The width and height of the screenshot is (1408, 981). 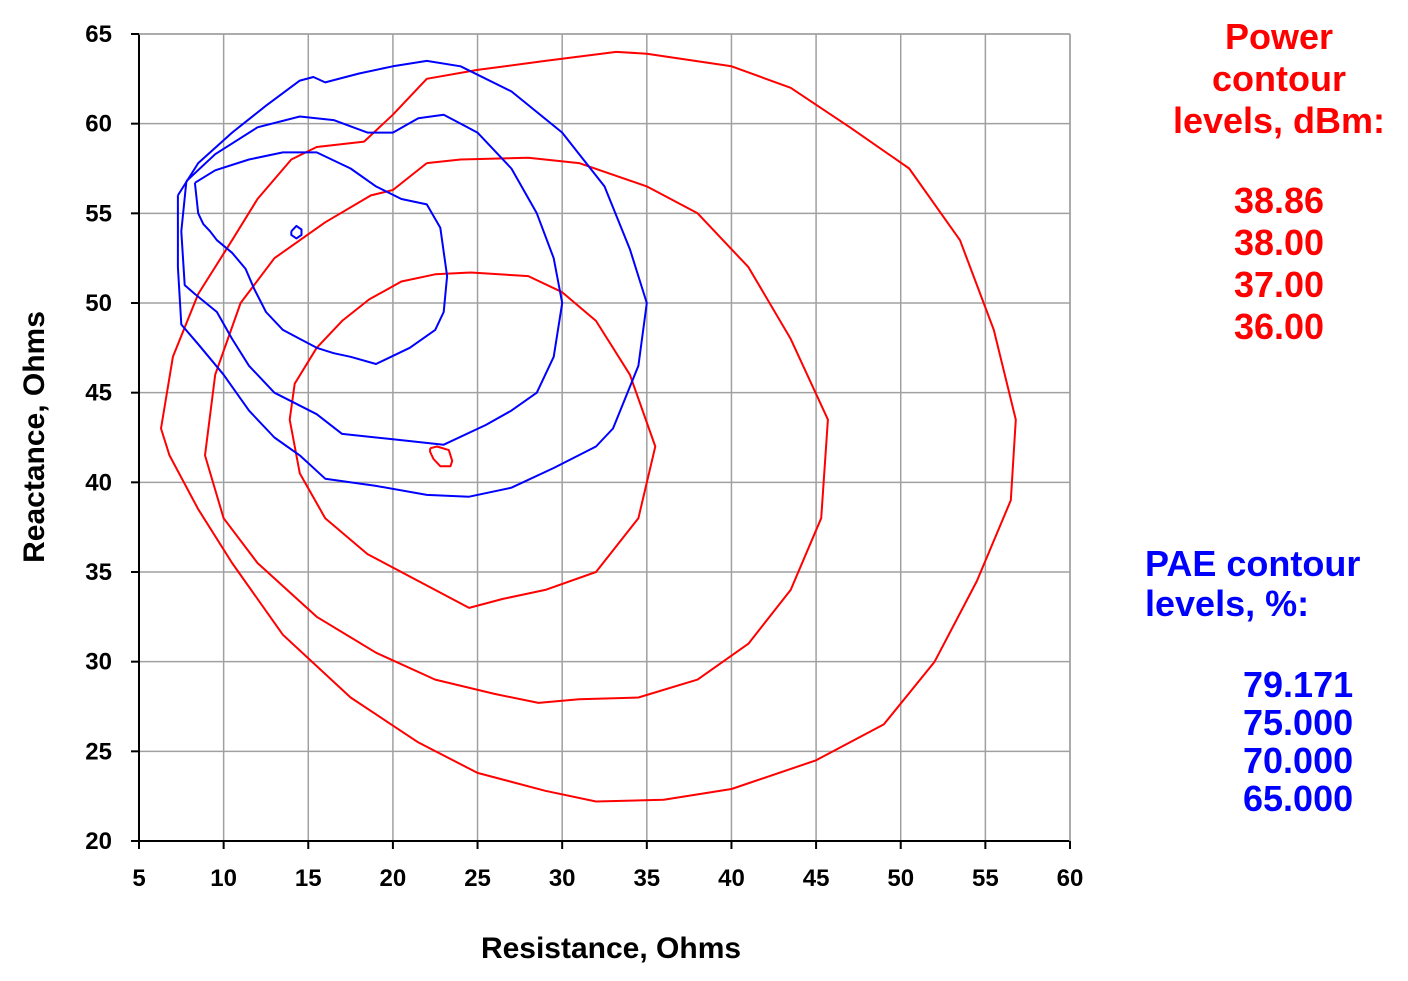 What do you see at coordinates (223, 878) in the screenshot?
I see `x-tick-label: 10` at bounding box center [223, 878].